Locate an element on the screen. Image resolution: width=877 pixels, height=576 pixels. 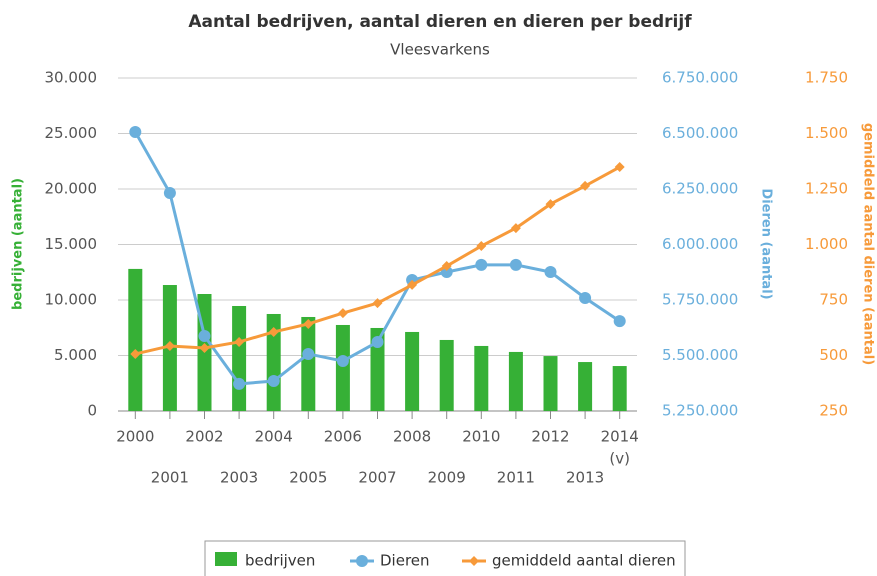
x-tick-label: 2000 is located at coordinates (135, 437).